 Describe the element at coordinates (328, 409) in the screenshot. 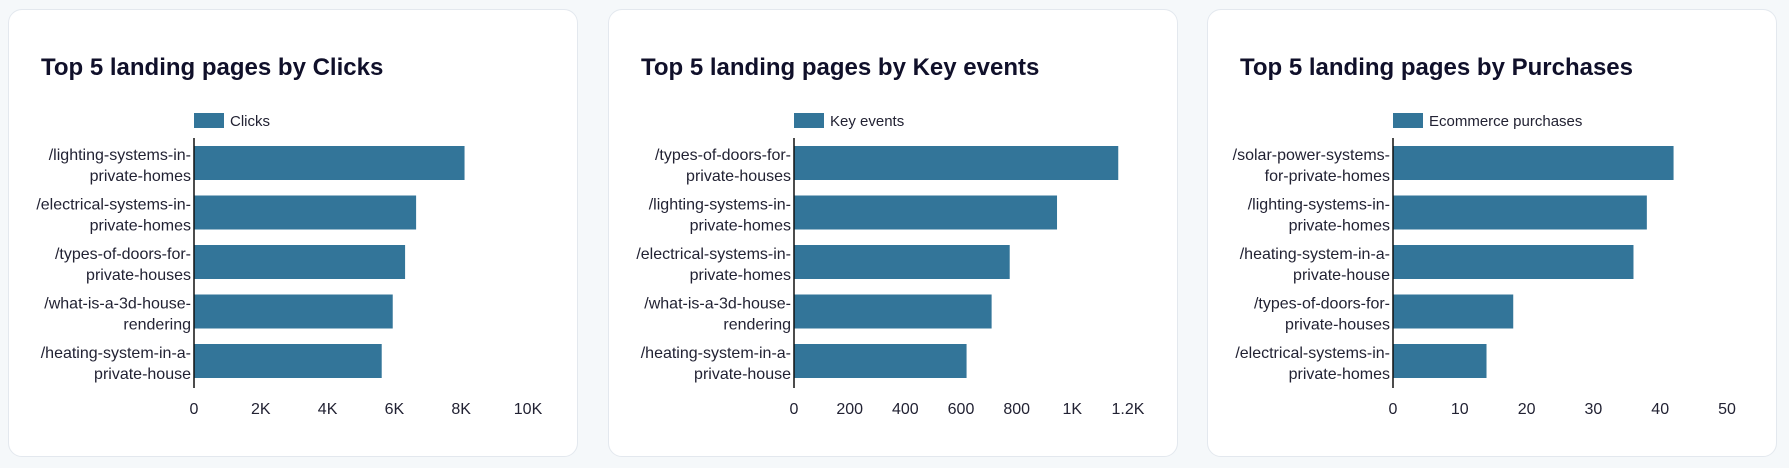

I see `x-tick-label: 4K` at that location.